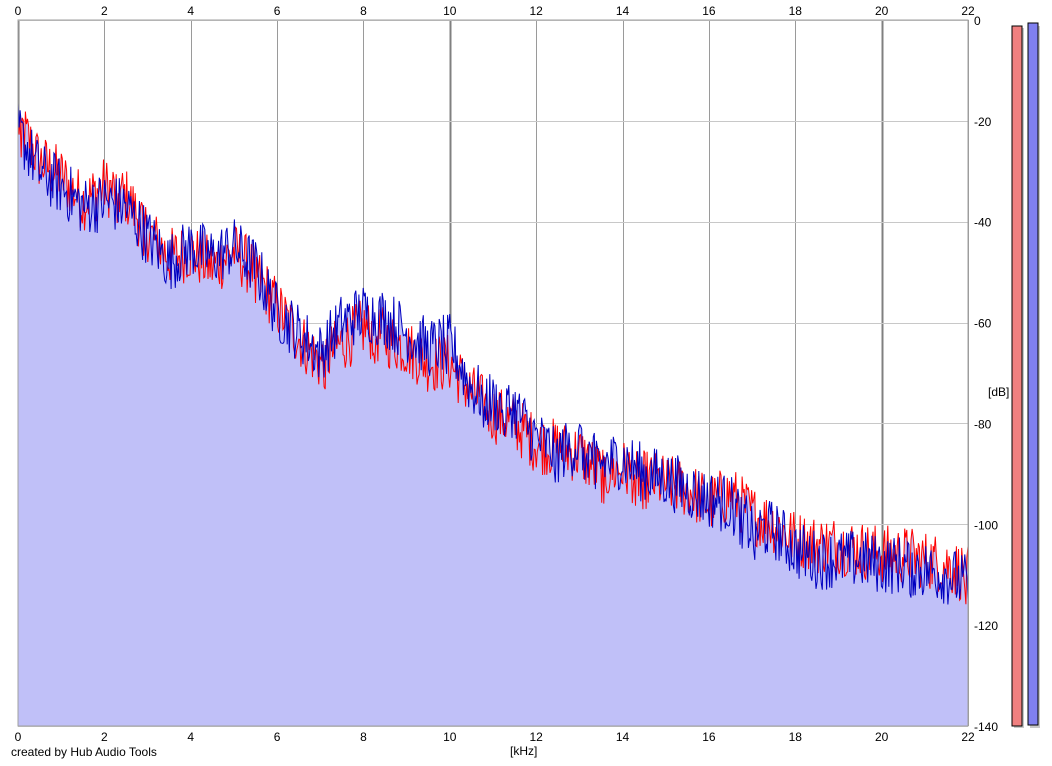 This screenshot has width=1052, height=766. I want to click on x-tick-label-top: 16, so click(709, 11).